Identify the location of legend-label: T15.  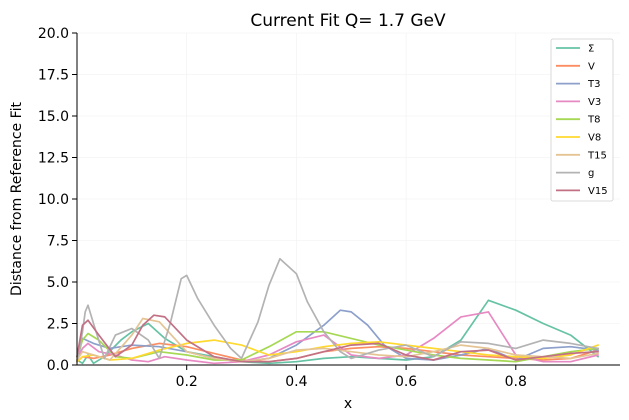
(597, 155).